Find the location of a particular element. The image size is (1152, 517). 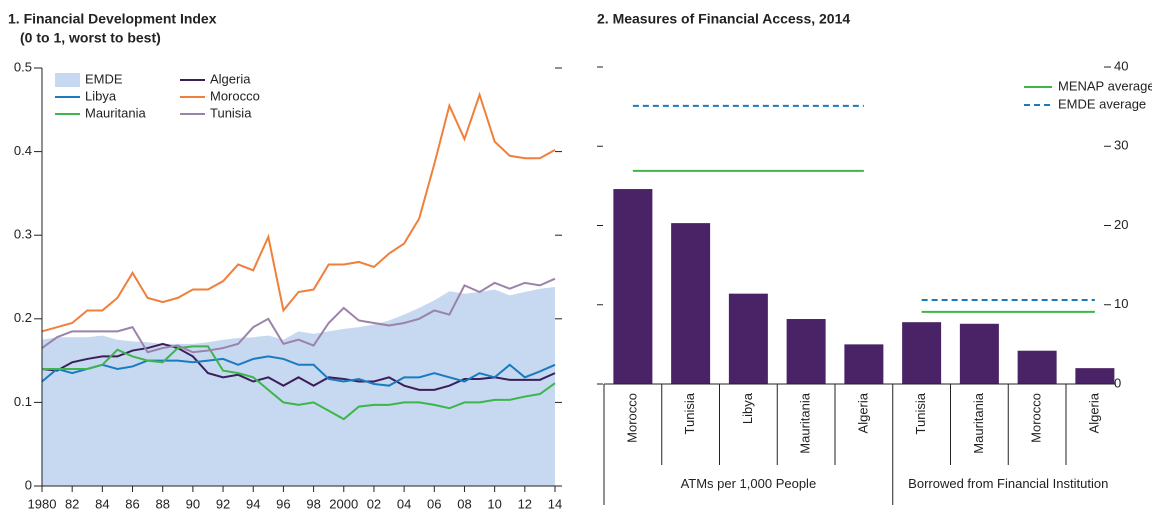

x-tick-label: 88 is located at coordinates (162, 503).